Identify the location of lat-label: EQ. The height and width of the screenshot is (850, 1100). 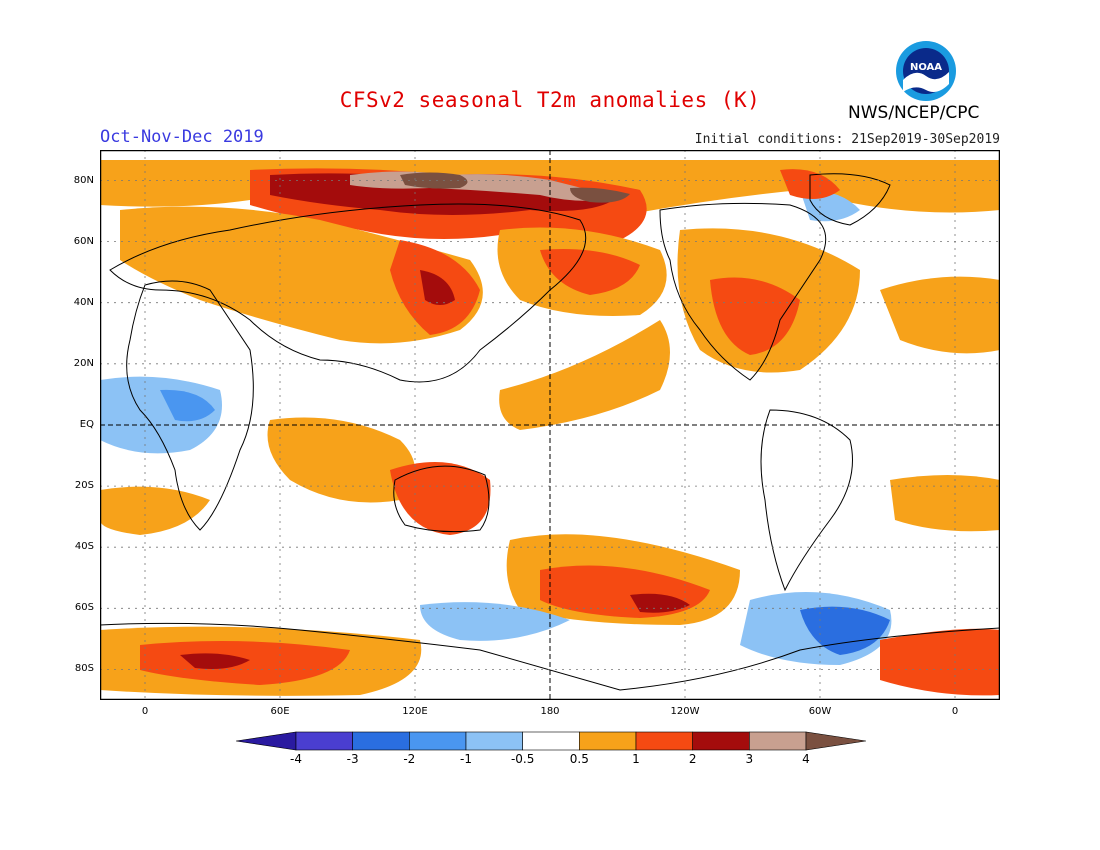
(86, 424).